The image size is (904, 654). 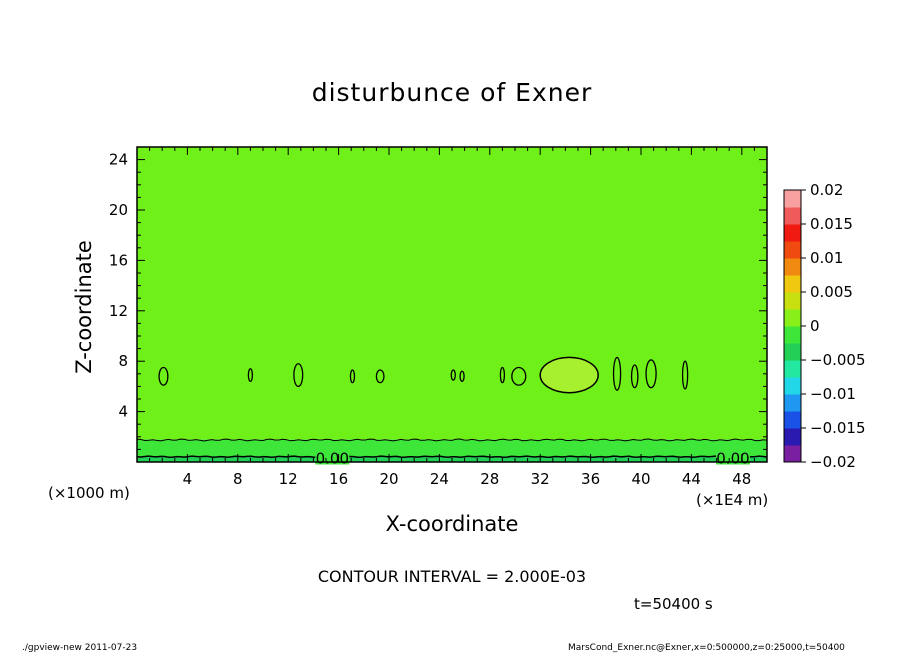 What do you see at coordinates (238, 479) in the screenshot?
I see `x-tick-label: 8` at bounding box center [238, 479].